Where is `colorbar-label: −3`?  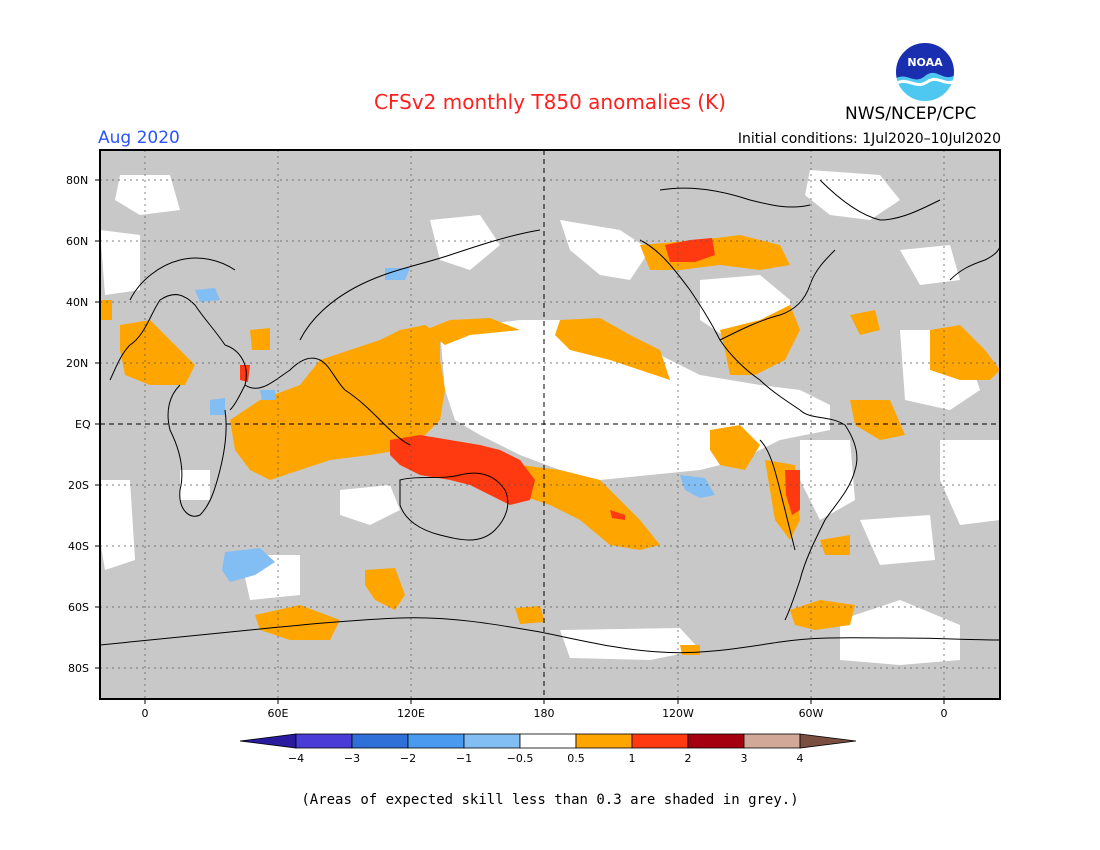
colorbar-label: −3 is located at coordinates (352, 758).